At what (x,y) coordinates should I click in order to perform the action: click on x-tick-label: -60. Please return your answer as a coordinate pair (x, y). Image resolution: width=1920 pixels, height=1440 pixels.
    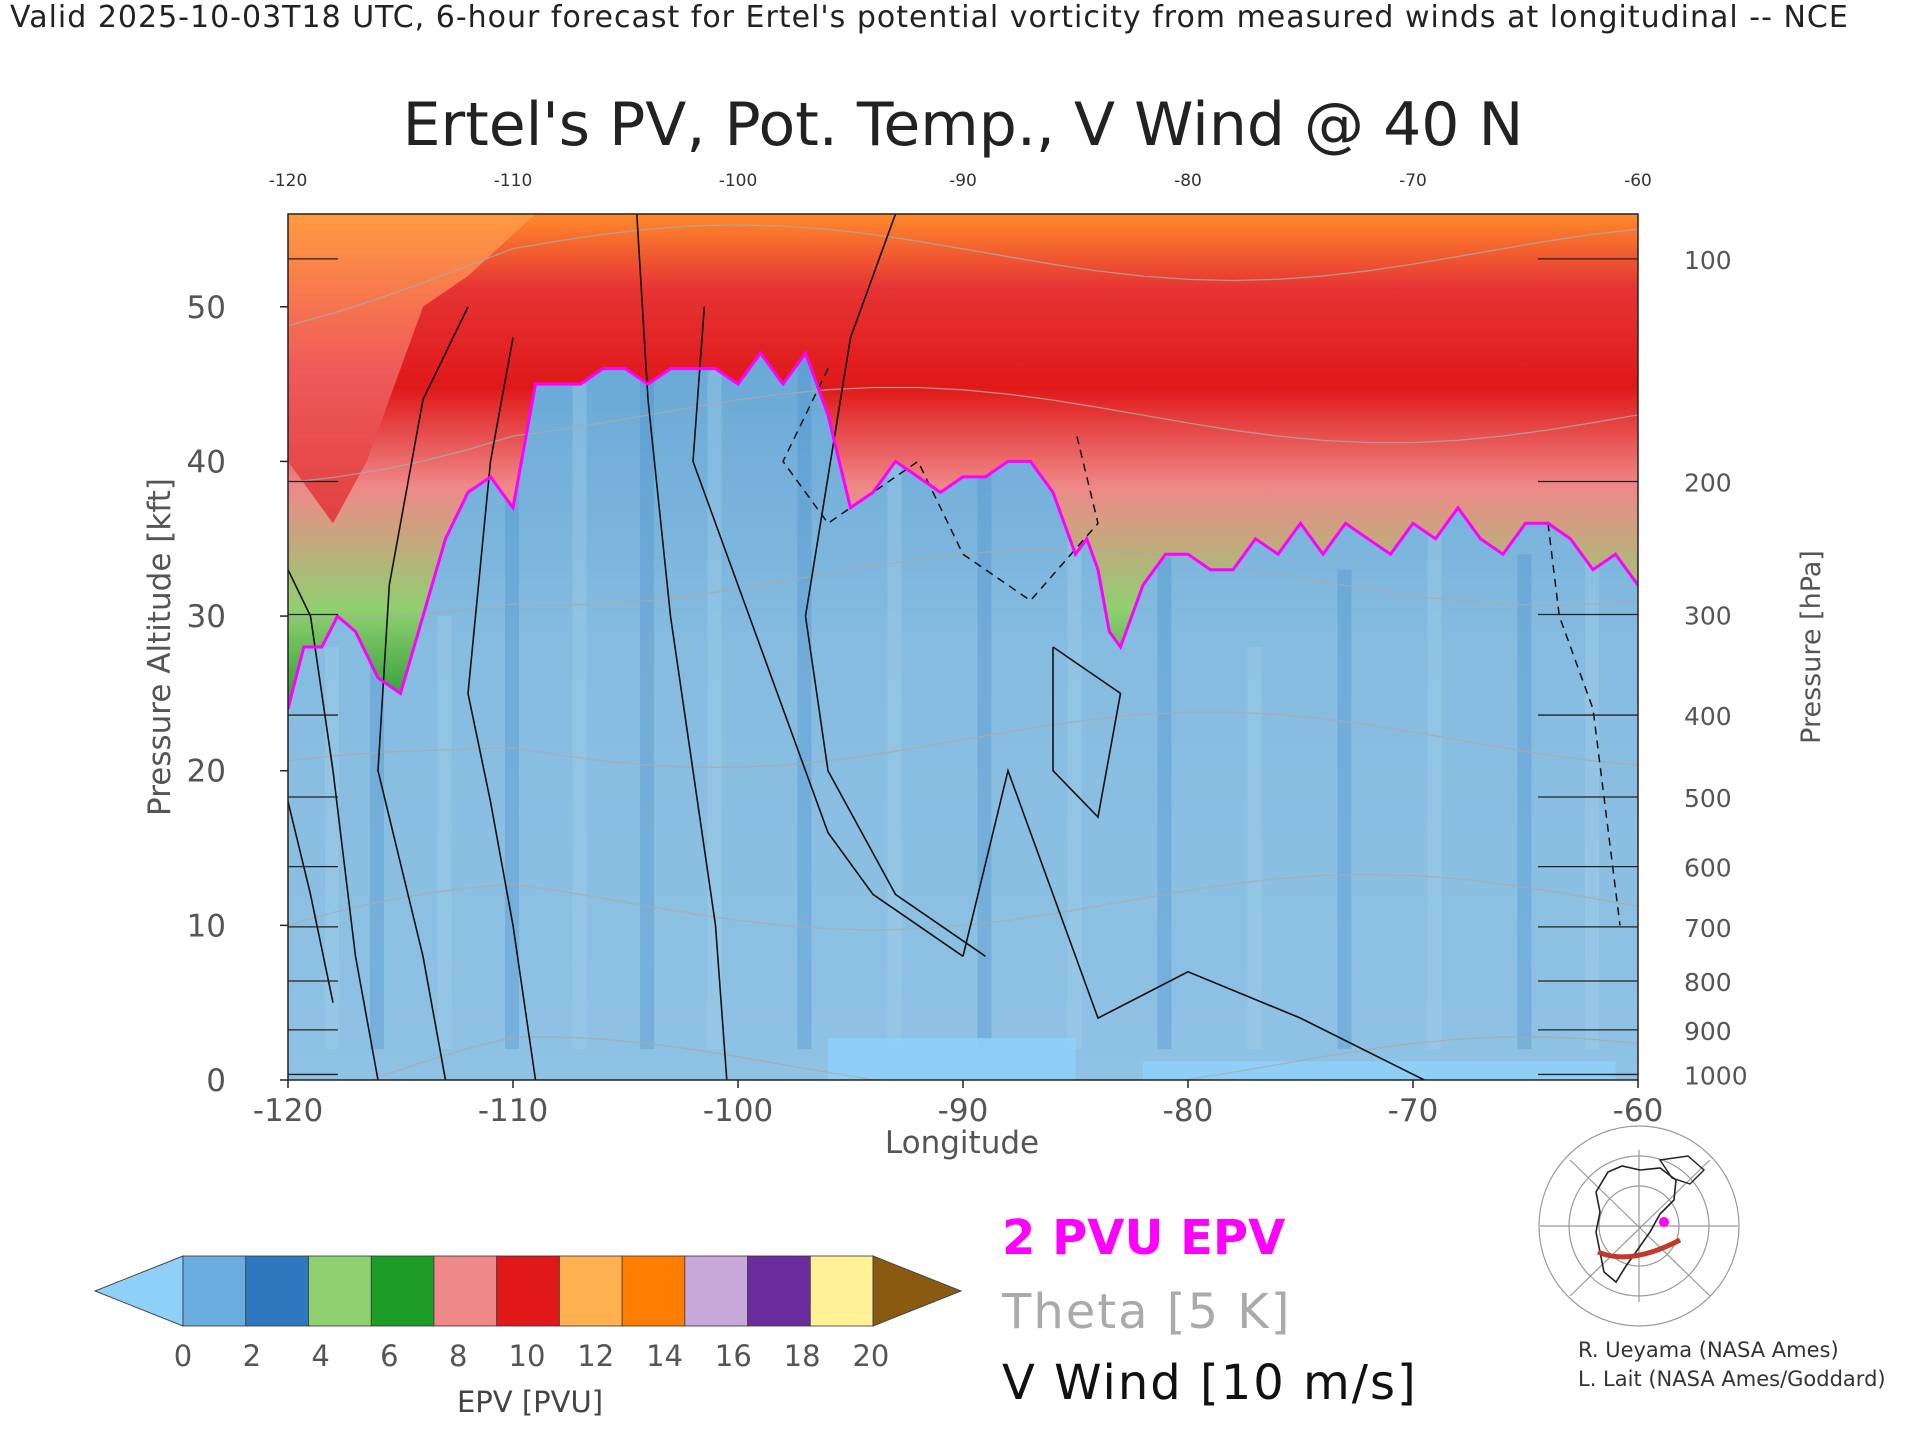
    Looking at the image, I should click on (1638, 1111).